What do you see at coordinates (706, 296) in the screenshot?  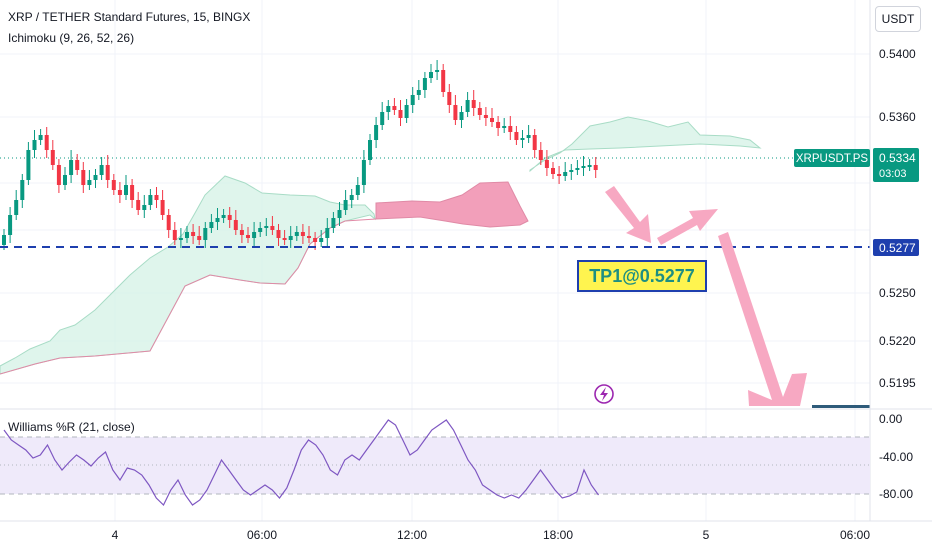 I see `projection-arrows` at bounding box center [706, 296].